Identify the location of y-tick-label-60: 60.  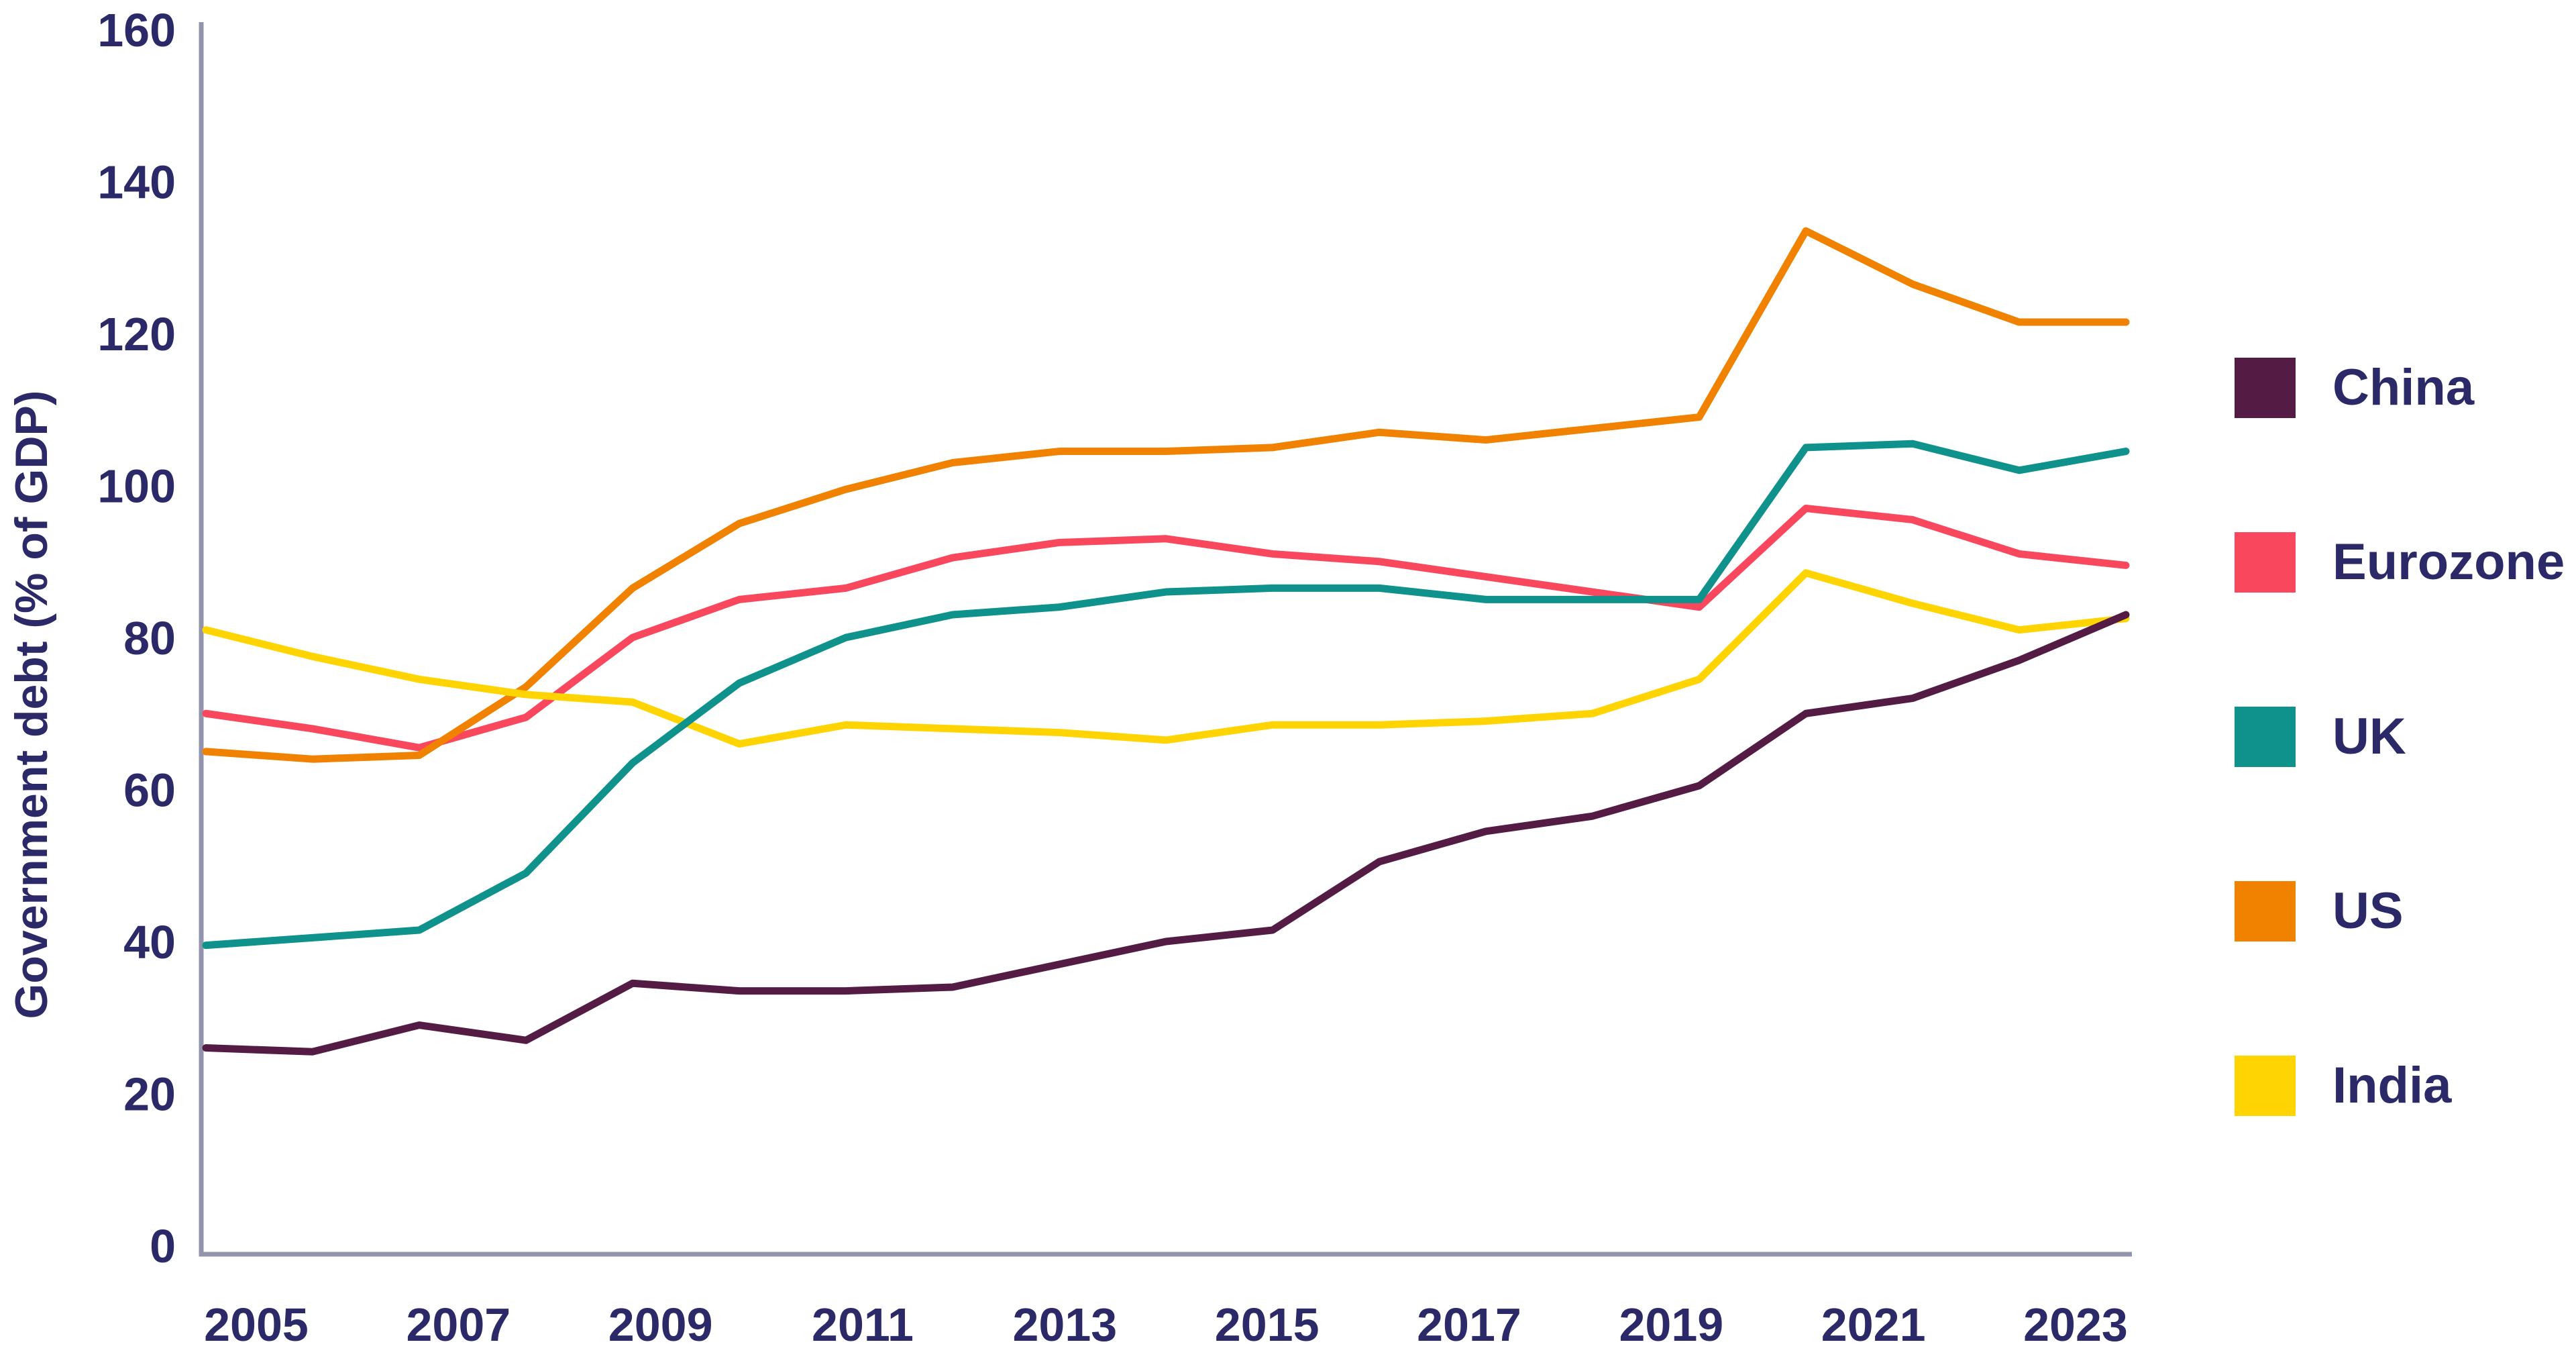
(149, 790).